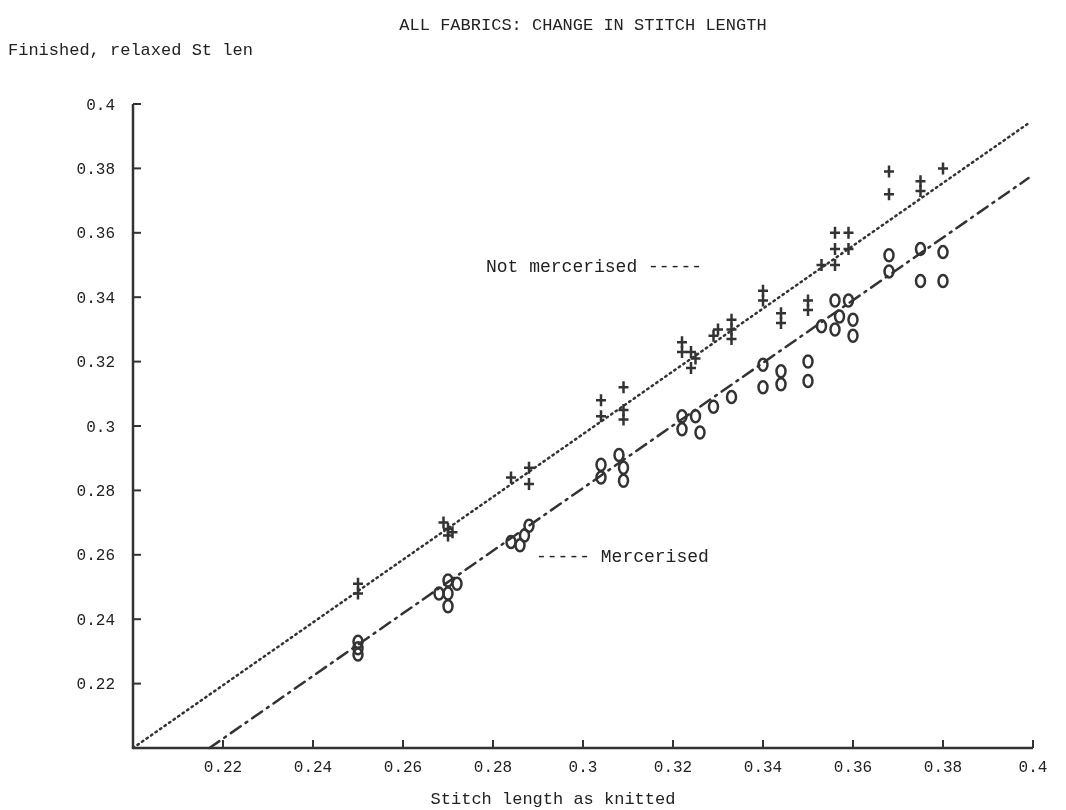 The width and height of the screenshot is (1066, 810). What do you see at coordinates (100, 427) in the screenshot?
I see `y-tick-label: 0.3` at bounding box center [100, 427].